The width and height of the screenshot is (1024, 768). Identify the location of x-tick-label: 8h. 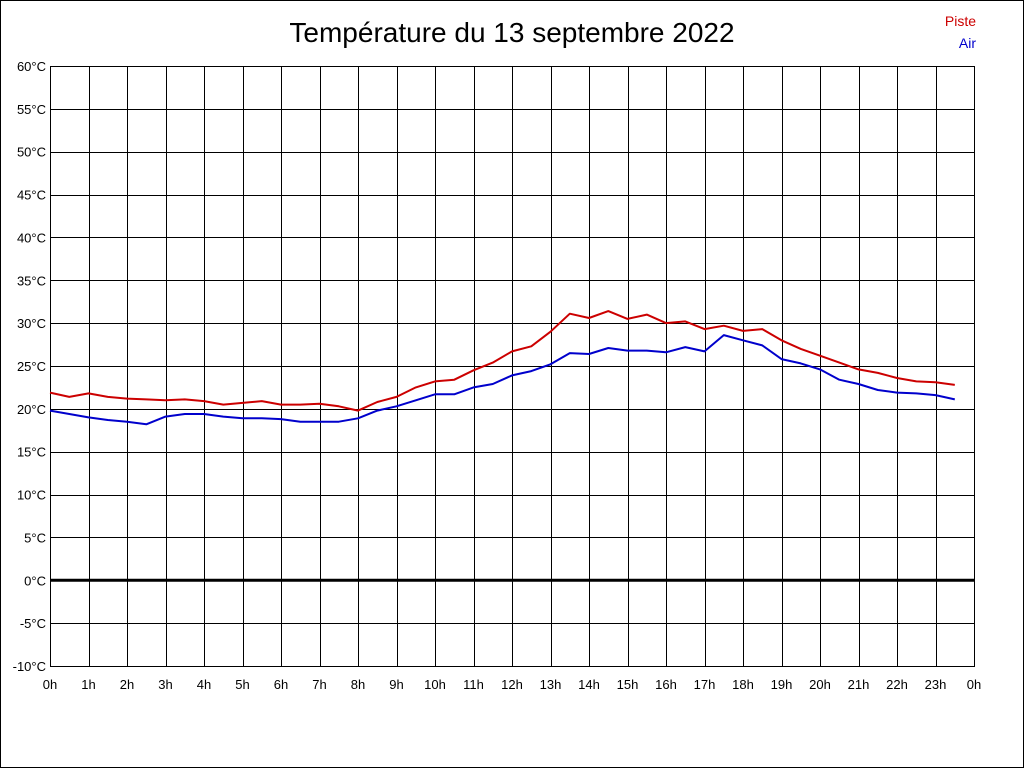
(358, 684).